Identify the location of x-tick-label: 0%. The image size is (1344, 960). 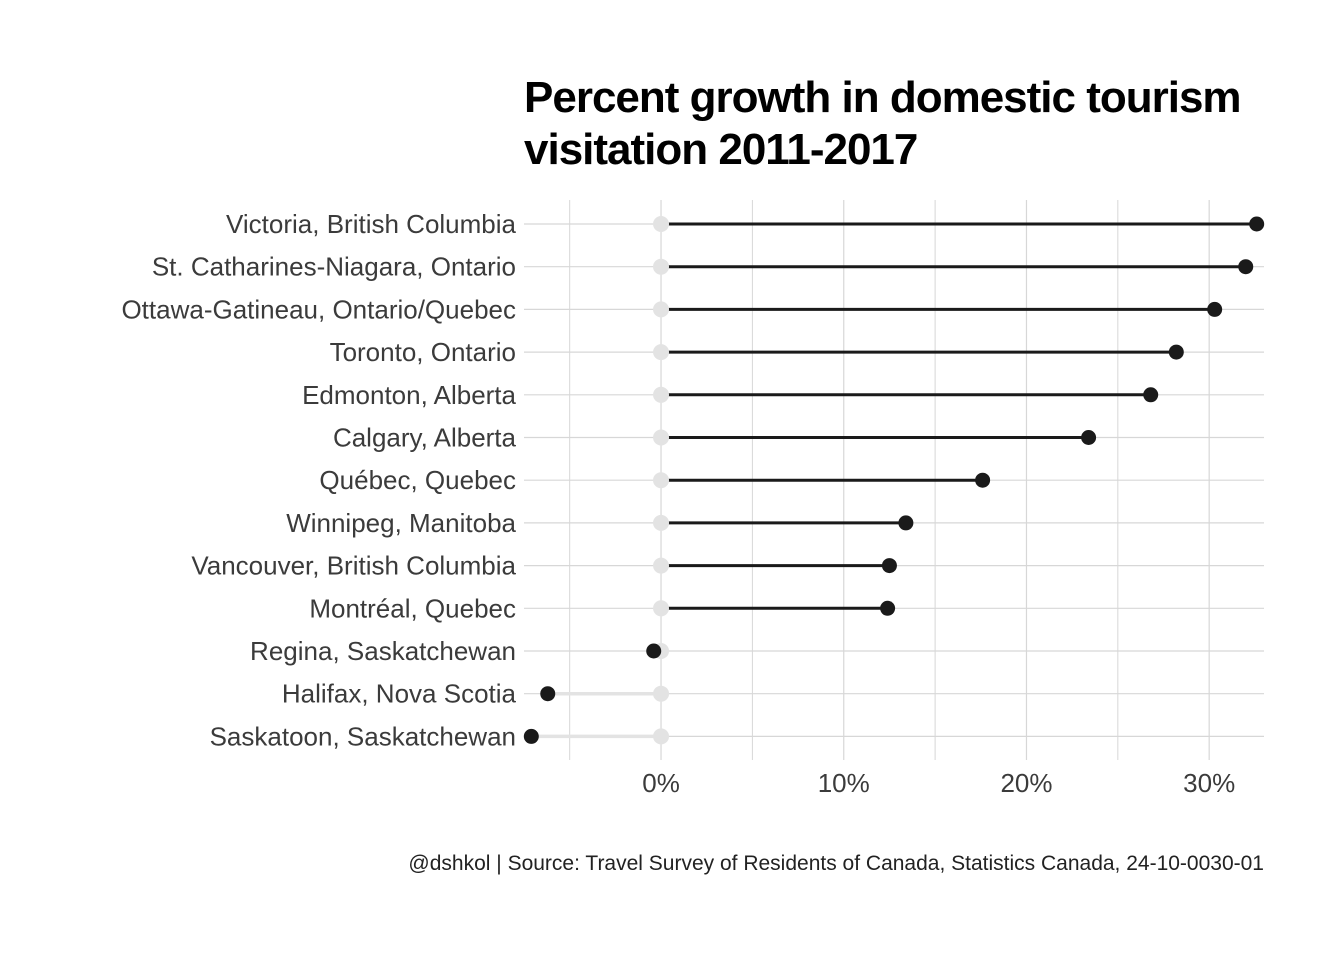
(661, 783).